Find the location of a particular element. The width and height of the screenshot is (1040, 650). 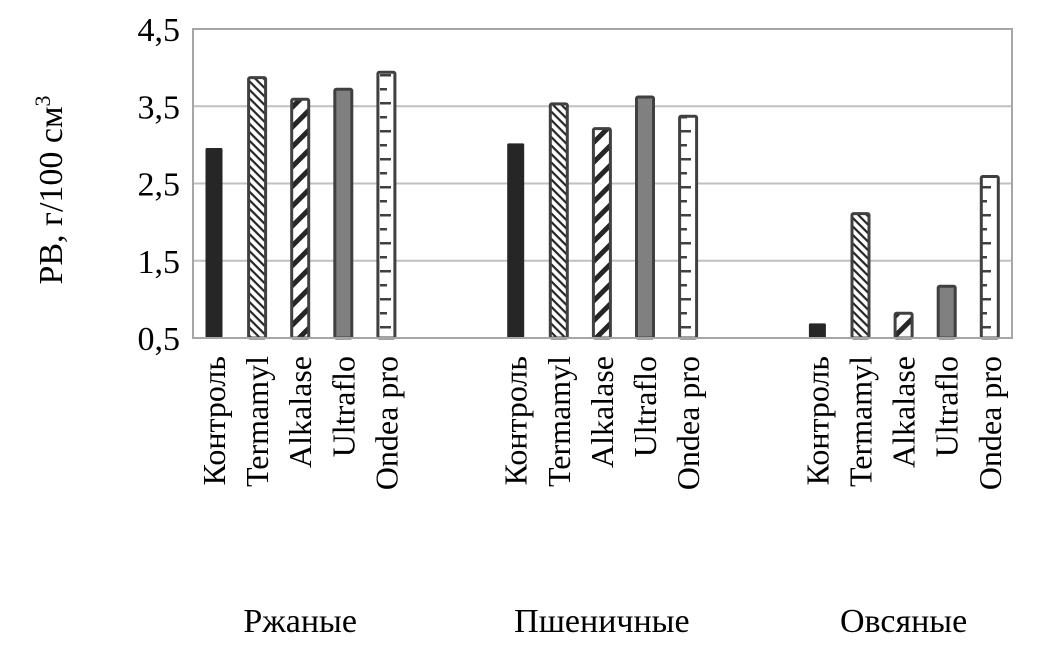

group-label: Пшеничные is located at coordinates (601, 621).